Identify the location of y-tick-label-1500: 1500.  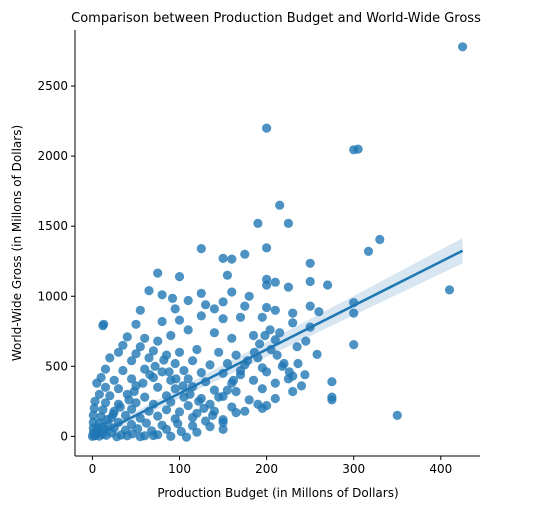
(52, 226).